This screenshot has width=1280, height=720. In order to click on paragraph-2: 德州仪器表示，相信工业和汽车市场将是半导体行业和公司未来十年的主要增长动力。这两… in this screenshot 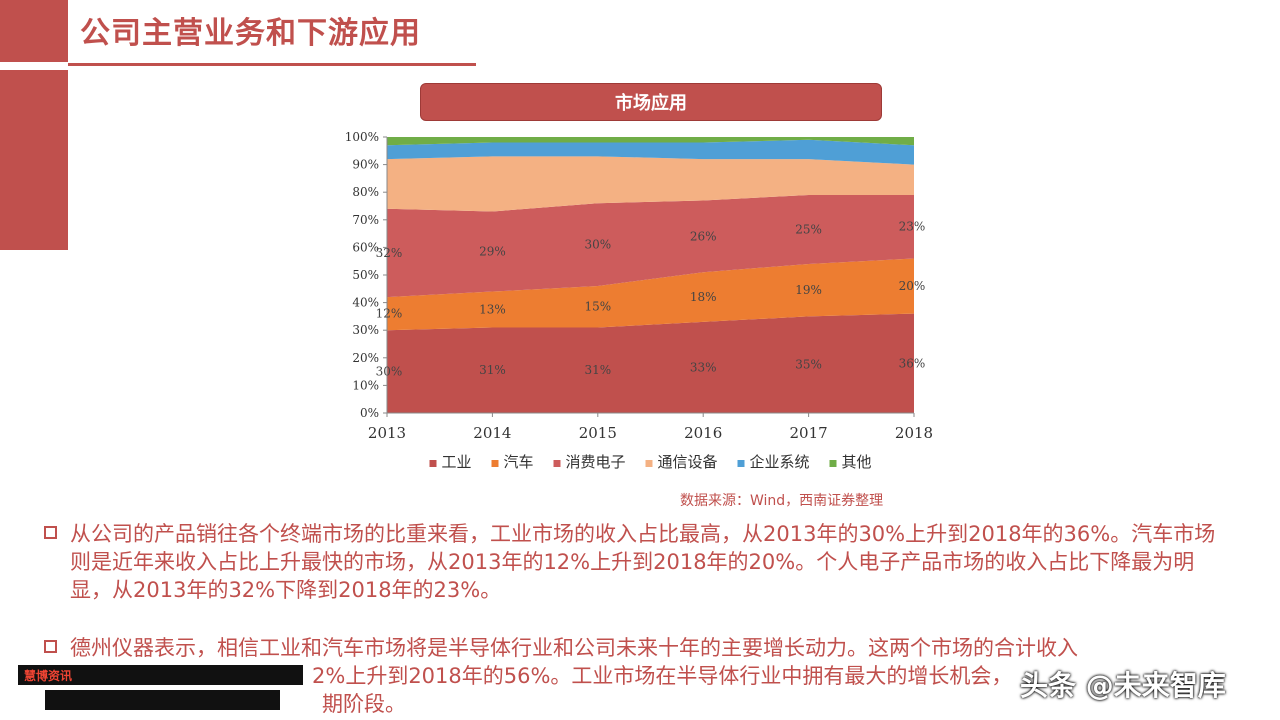, I will do `click(637, 676)`.